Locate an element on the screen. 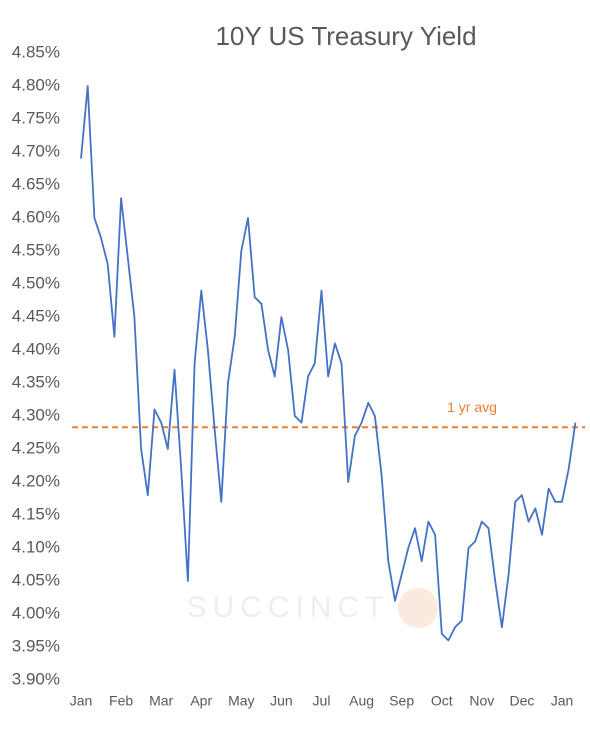  x-tick-label: Apr is located at coordinates (201, 701).